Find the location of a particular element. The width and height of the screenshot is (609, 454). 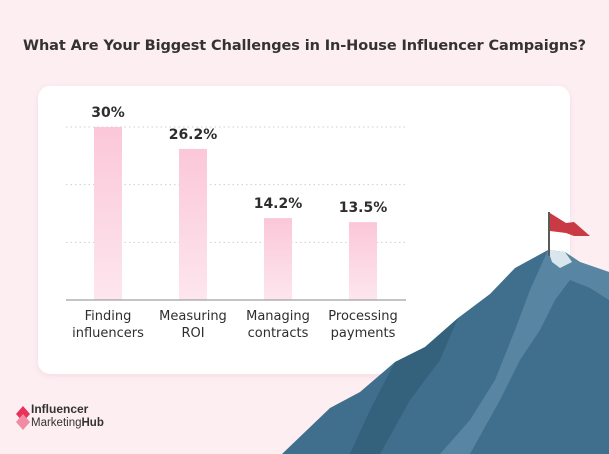

mountain-ridge-highlight is located at coordinates (524, 352).